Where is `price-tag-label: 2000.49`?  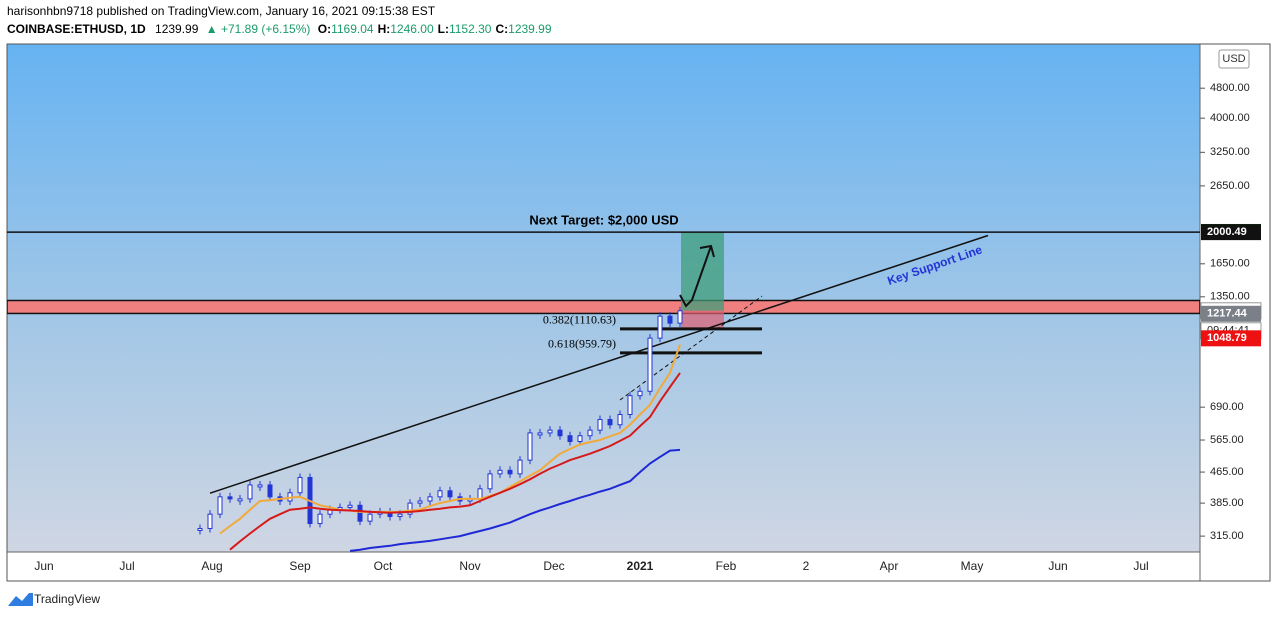
price-tag-label: 2000.49 is located at coordinates (1227, 232).